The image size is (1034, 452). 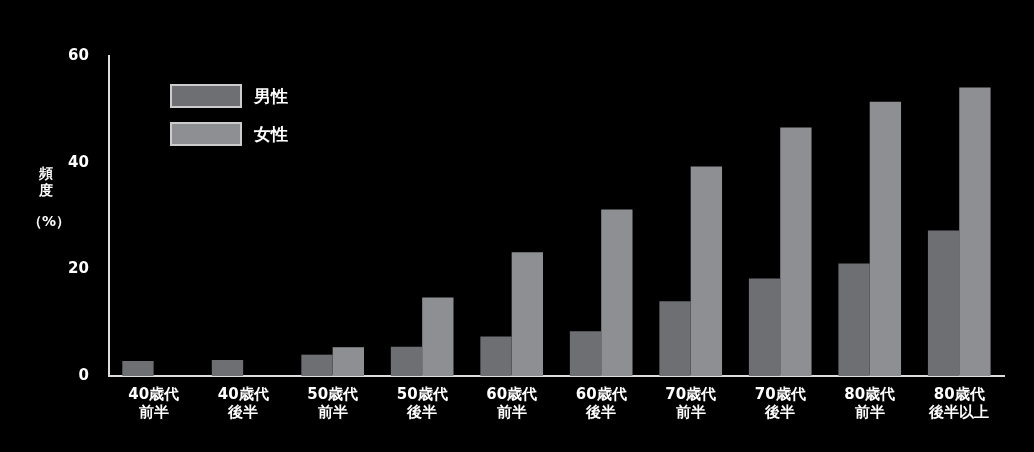 I want to click on legend-label: 女性, so click(x=271, y=134).